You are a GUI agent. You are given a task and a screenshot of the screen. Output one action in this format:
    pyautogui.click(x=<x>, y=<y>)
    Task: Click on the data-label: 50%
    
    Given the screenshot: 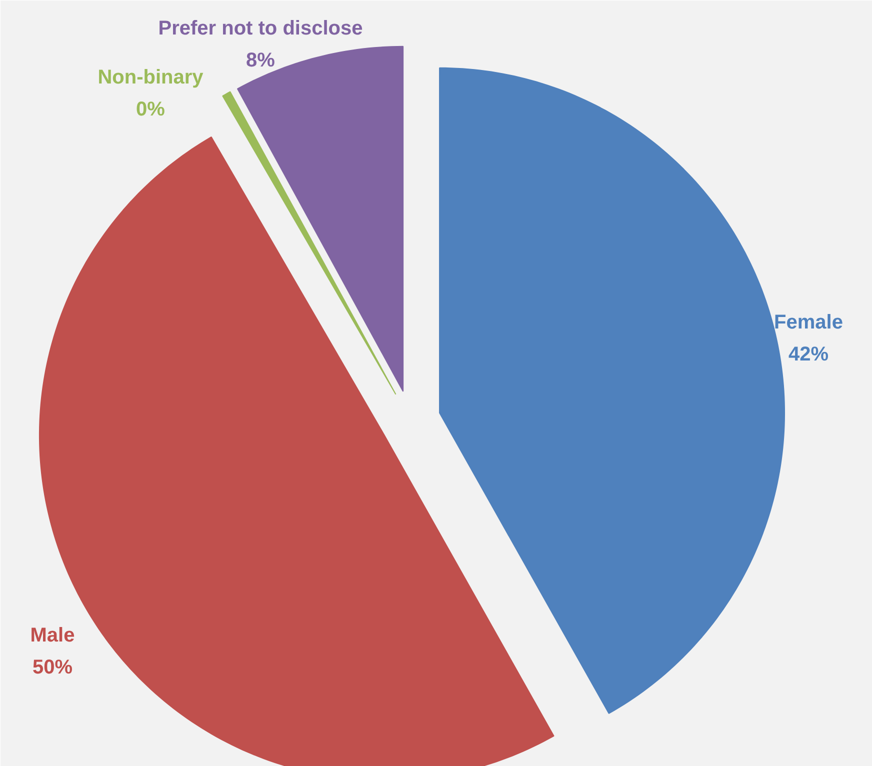 What is the action you would take?
    pyautogui.click(x=52, y=667)
    